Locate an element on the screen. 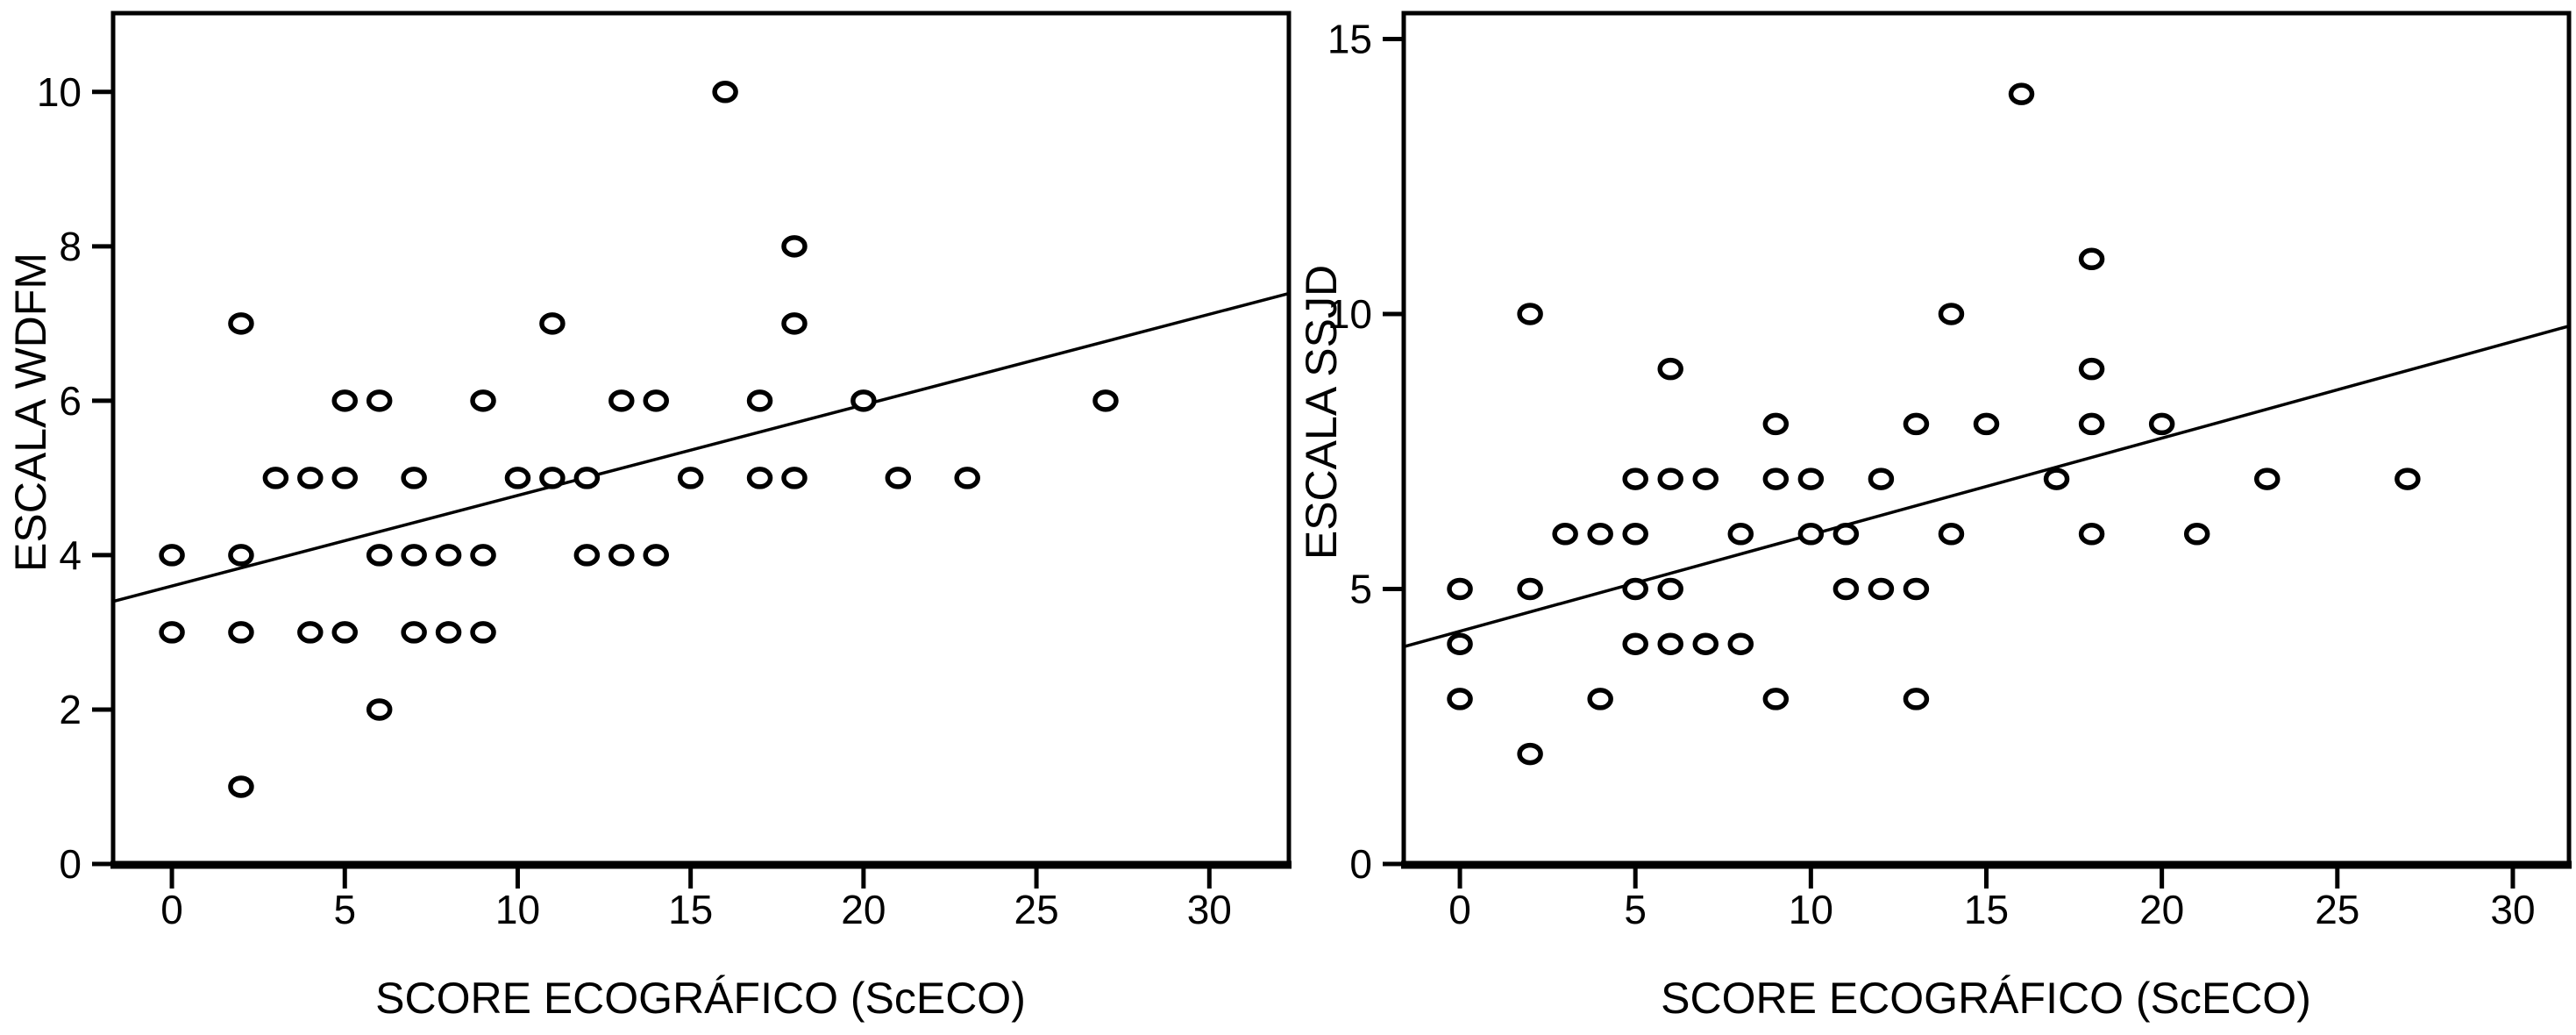  x-tick-label: 10 is located at coordinates (1811, 909).